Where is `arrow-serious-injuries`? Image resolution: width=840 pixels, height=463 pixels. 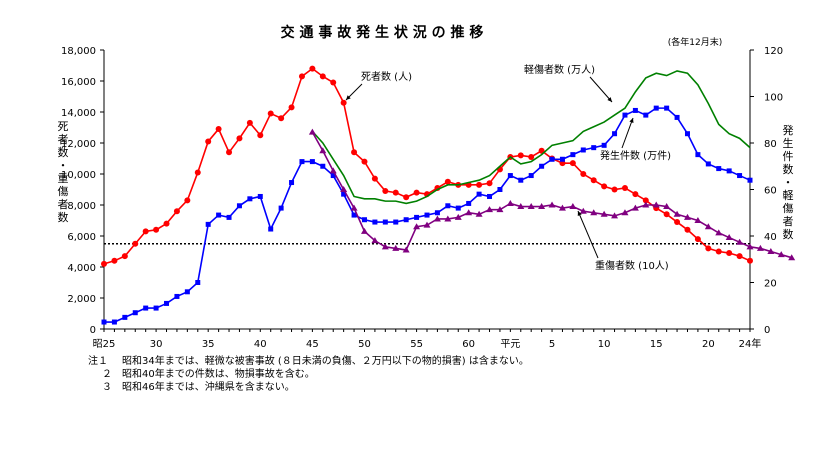
arrow-serious-injuries is located at coordinates (588, 234).